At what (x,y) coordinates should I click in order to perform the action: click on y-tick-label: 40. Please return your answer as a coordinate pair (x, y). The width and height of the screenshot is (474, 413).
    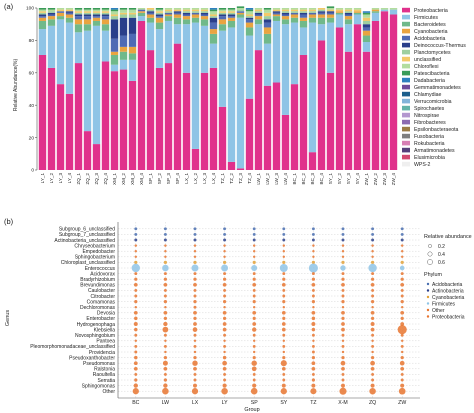
    Looking at the image, I should click on (32, 106).